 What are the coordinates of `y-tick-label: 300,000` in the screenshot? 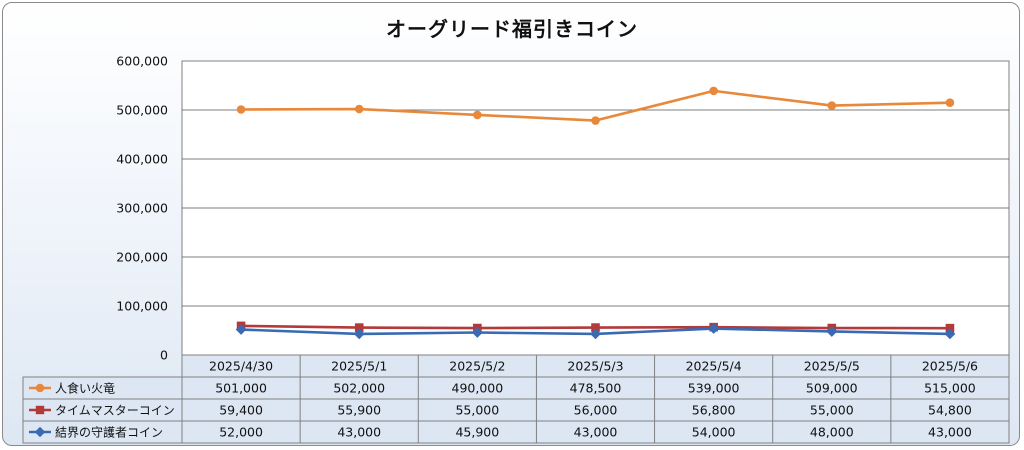 It's located at (142, 208).